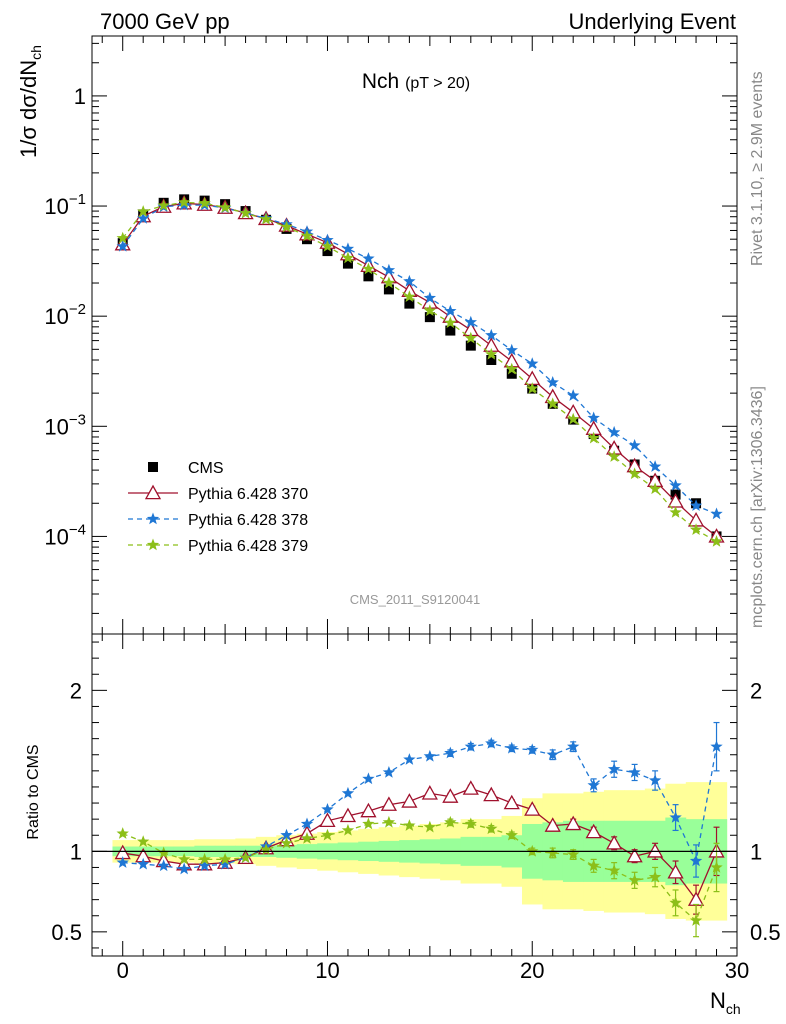 The height and width of the screenshot is (1024, 786). Describe the element at coordinates (737, 970) in the screenshot. I see `x-tick-label: 30` at that location.